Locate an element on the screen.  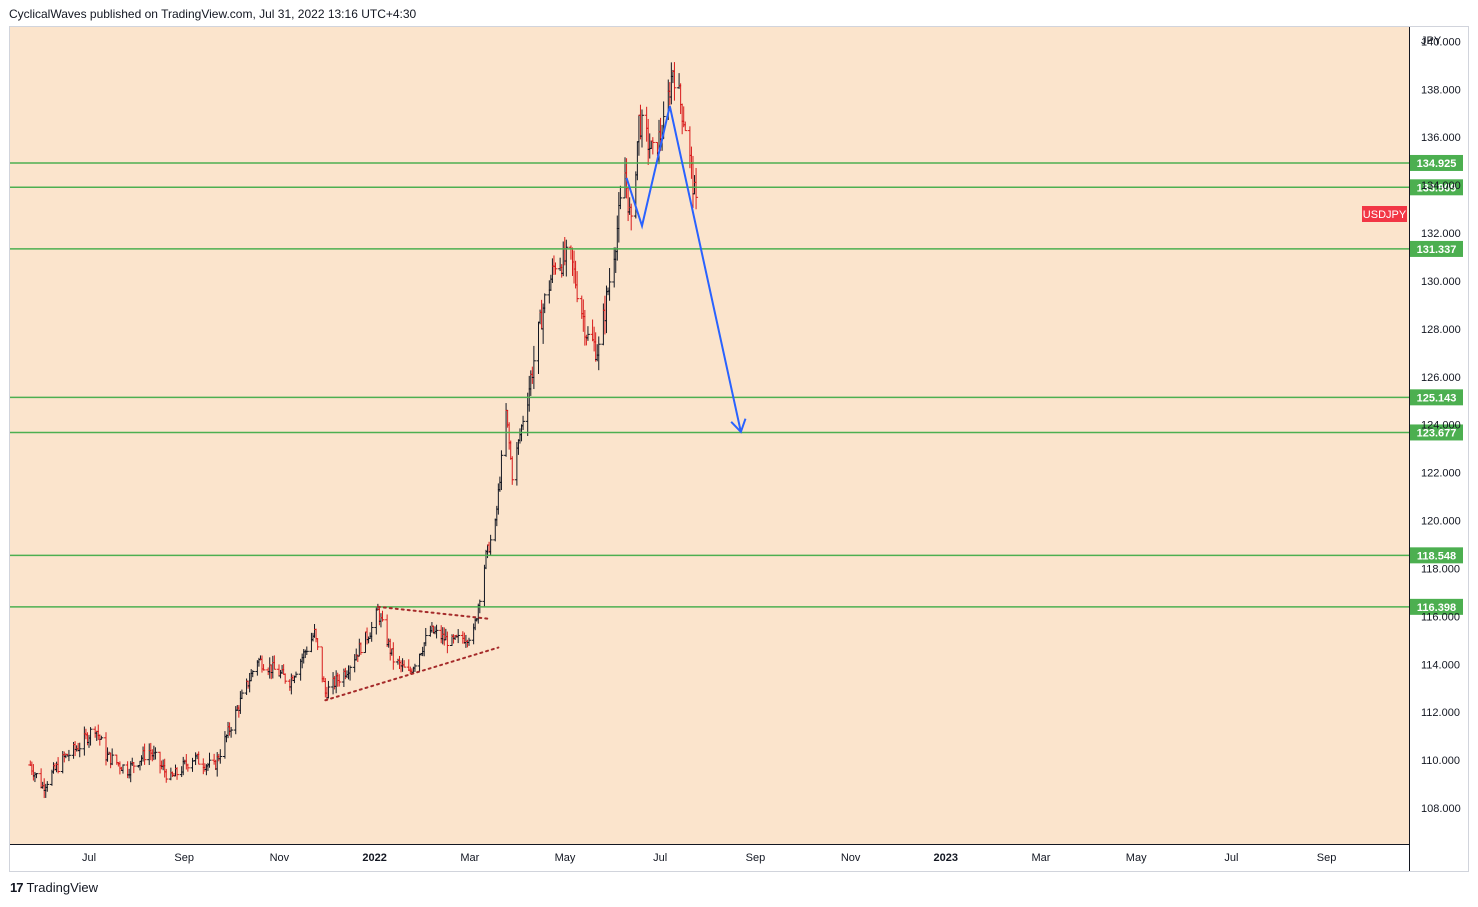
time-tick-label: Nov is located at coordinates (851, 858).